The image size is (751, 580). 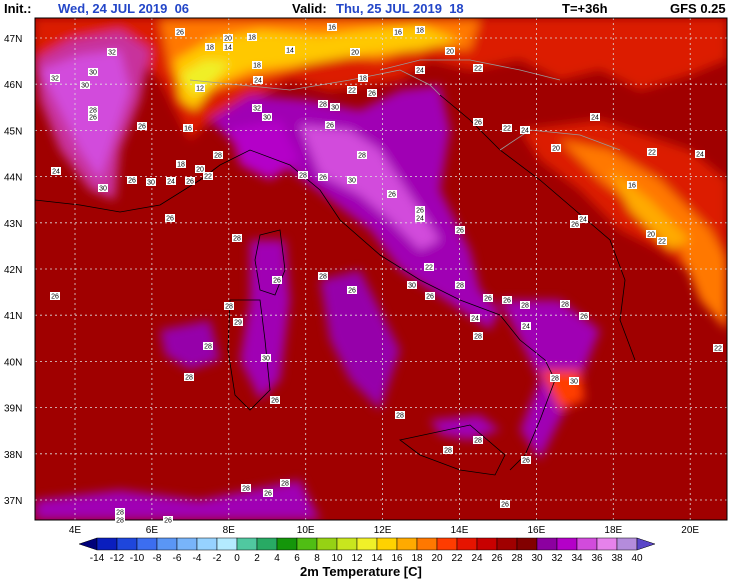 What do you see at coordinates (420, 31) in the screenshot?
I see `temperature-label: 18` at bounding box center [420, 31].